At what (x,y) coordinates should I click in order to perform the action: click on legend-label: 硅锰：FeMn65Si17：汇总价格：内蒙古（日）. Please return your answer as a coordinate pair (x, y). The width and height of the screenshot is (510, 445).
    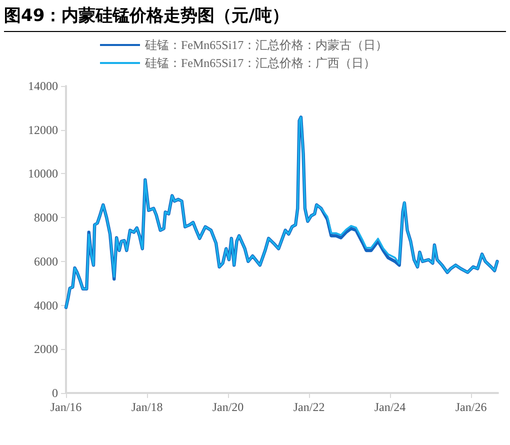
    Looking at the image, I should click on (266, 45).